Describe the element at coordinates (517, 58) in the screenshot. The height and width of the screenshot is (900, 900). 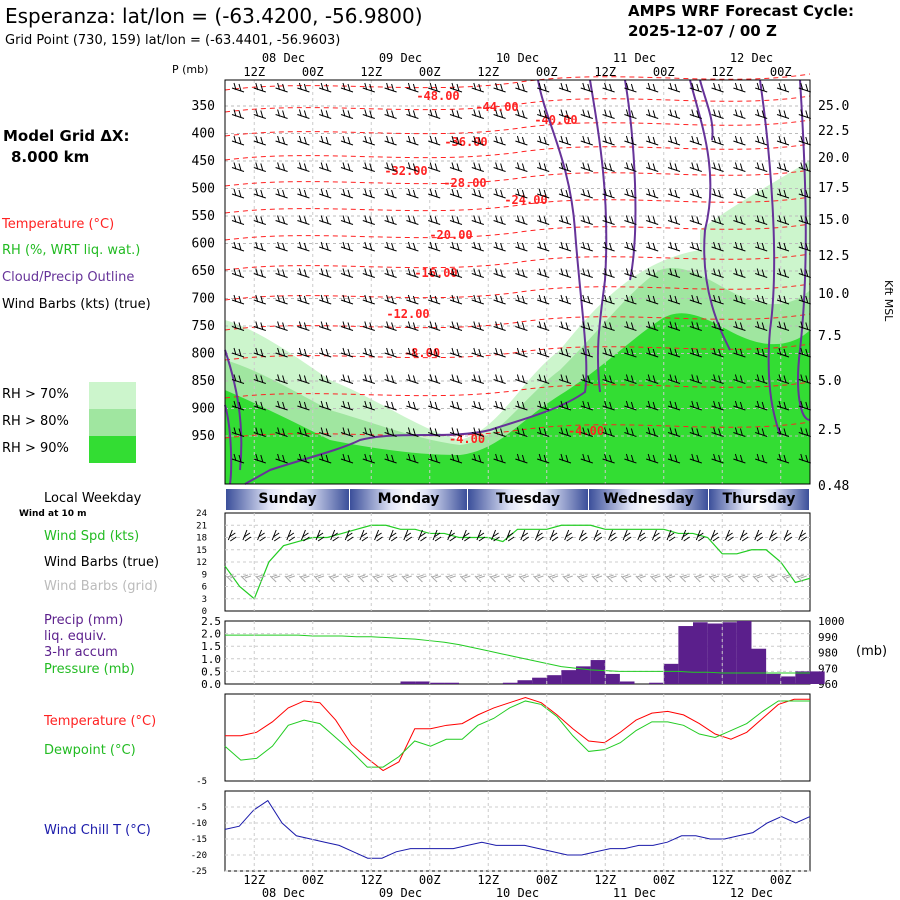
I see `top-date-label: 10 Dec` at that location.